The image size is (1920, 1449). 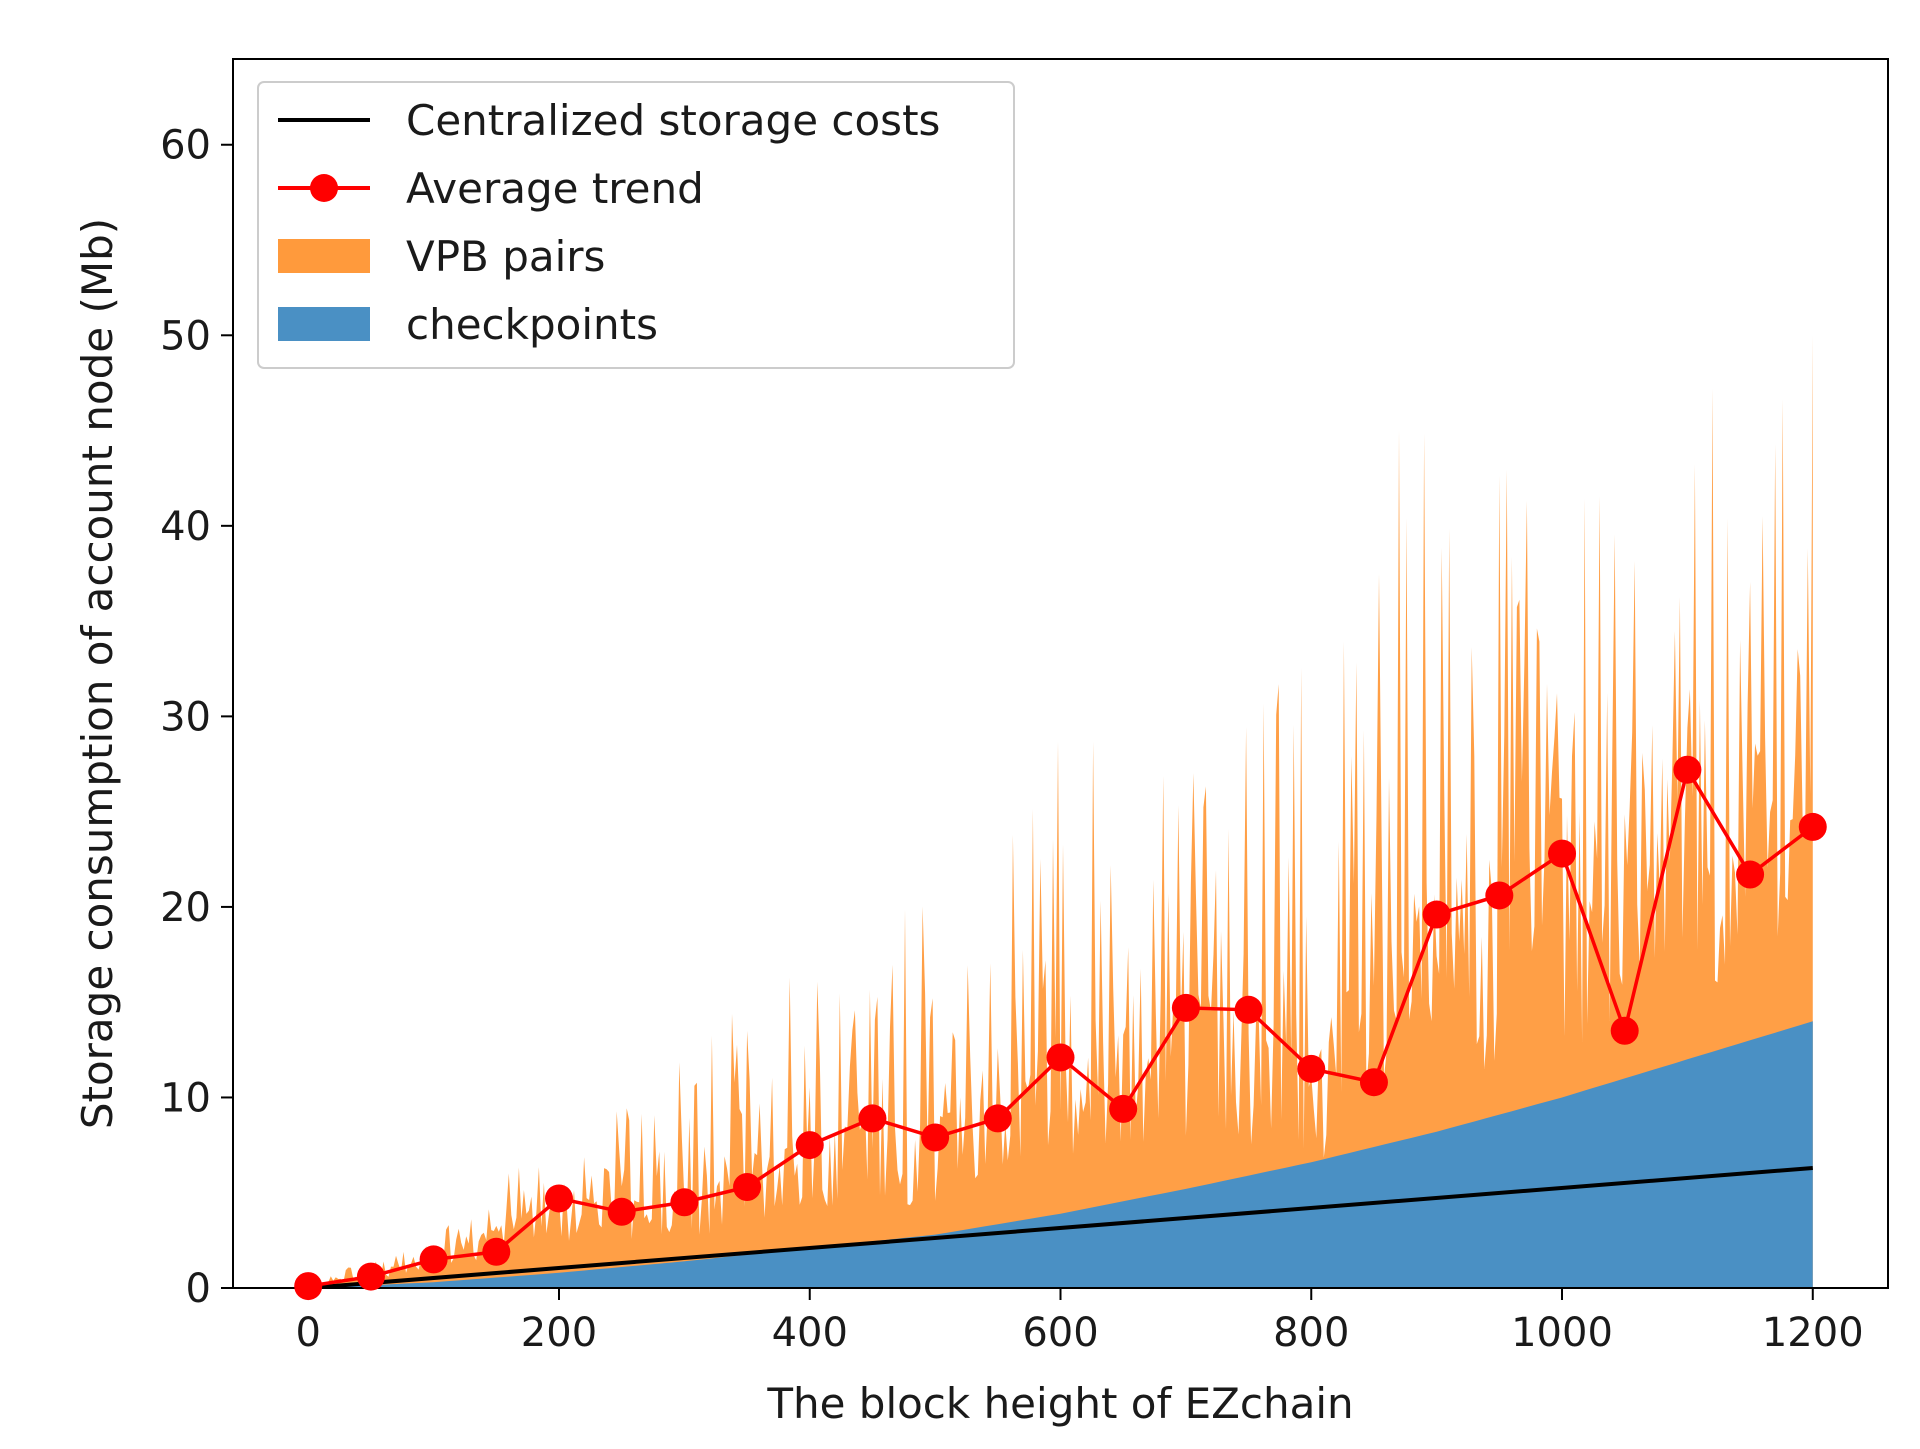 I want to click on x-axis-ticks: 0 200 400 600 800 1000 1200, so click(x=1080, y=1322).